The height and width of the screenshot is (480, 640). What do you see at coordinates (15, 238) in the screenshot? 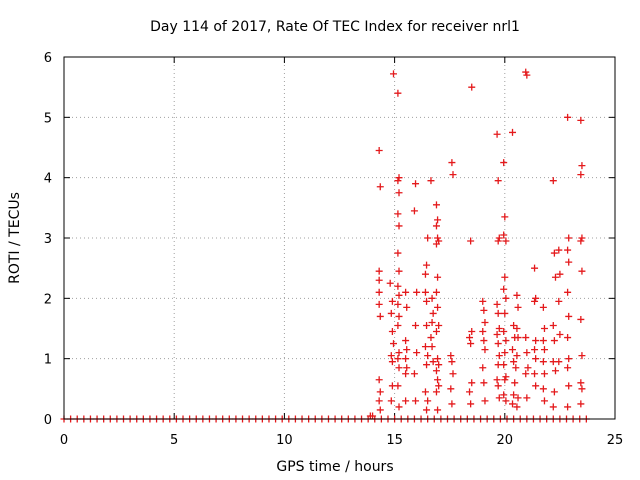
I see `y-axis-label: ROTI / TECUs` at bounding box center [15, 238].